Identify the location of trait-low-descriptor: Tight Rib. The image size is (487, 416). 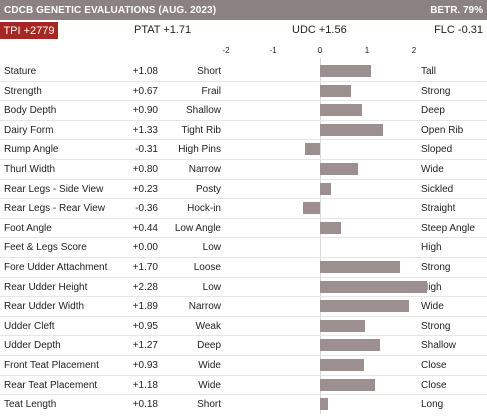
(201, 130).